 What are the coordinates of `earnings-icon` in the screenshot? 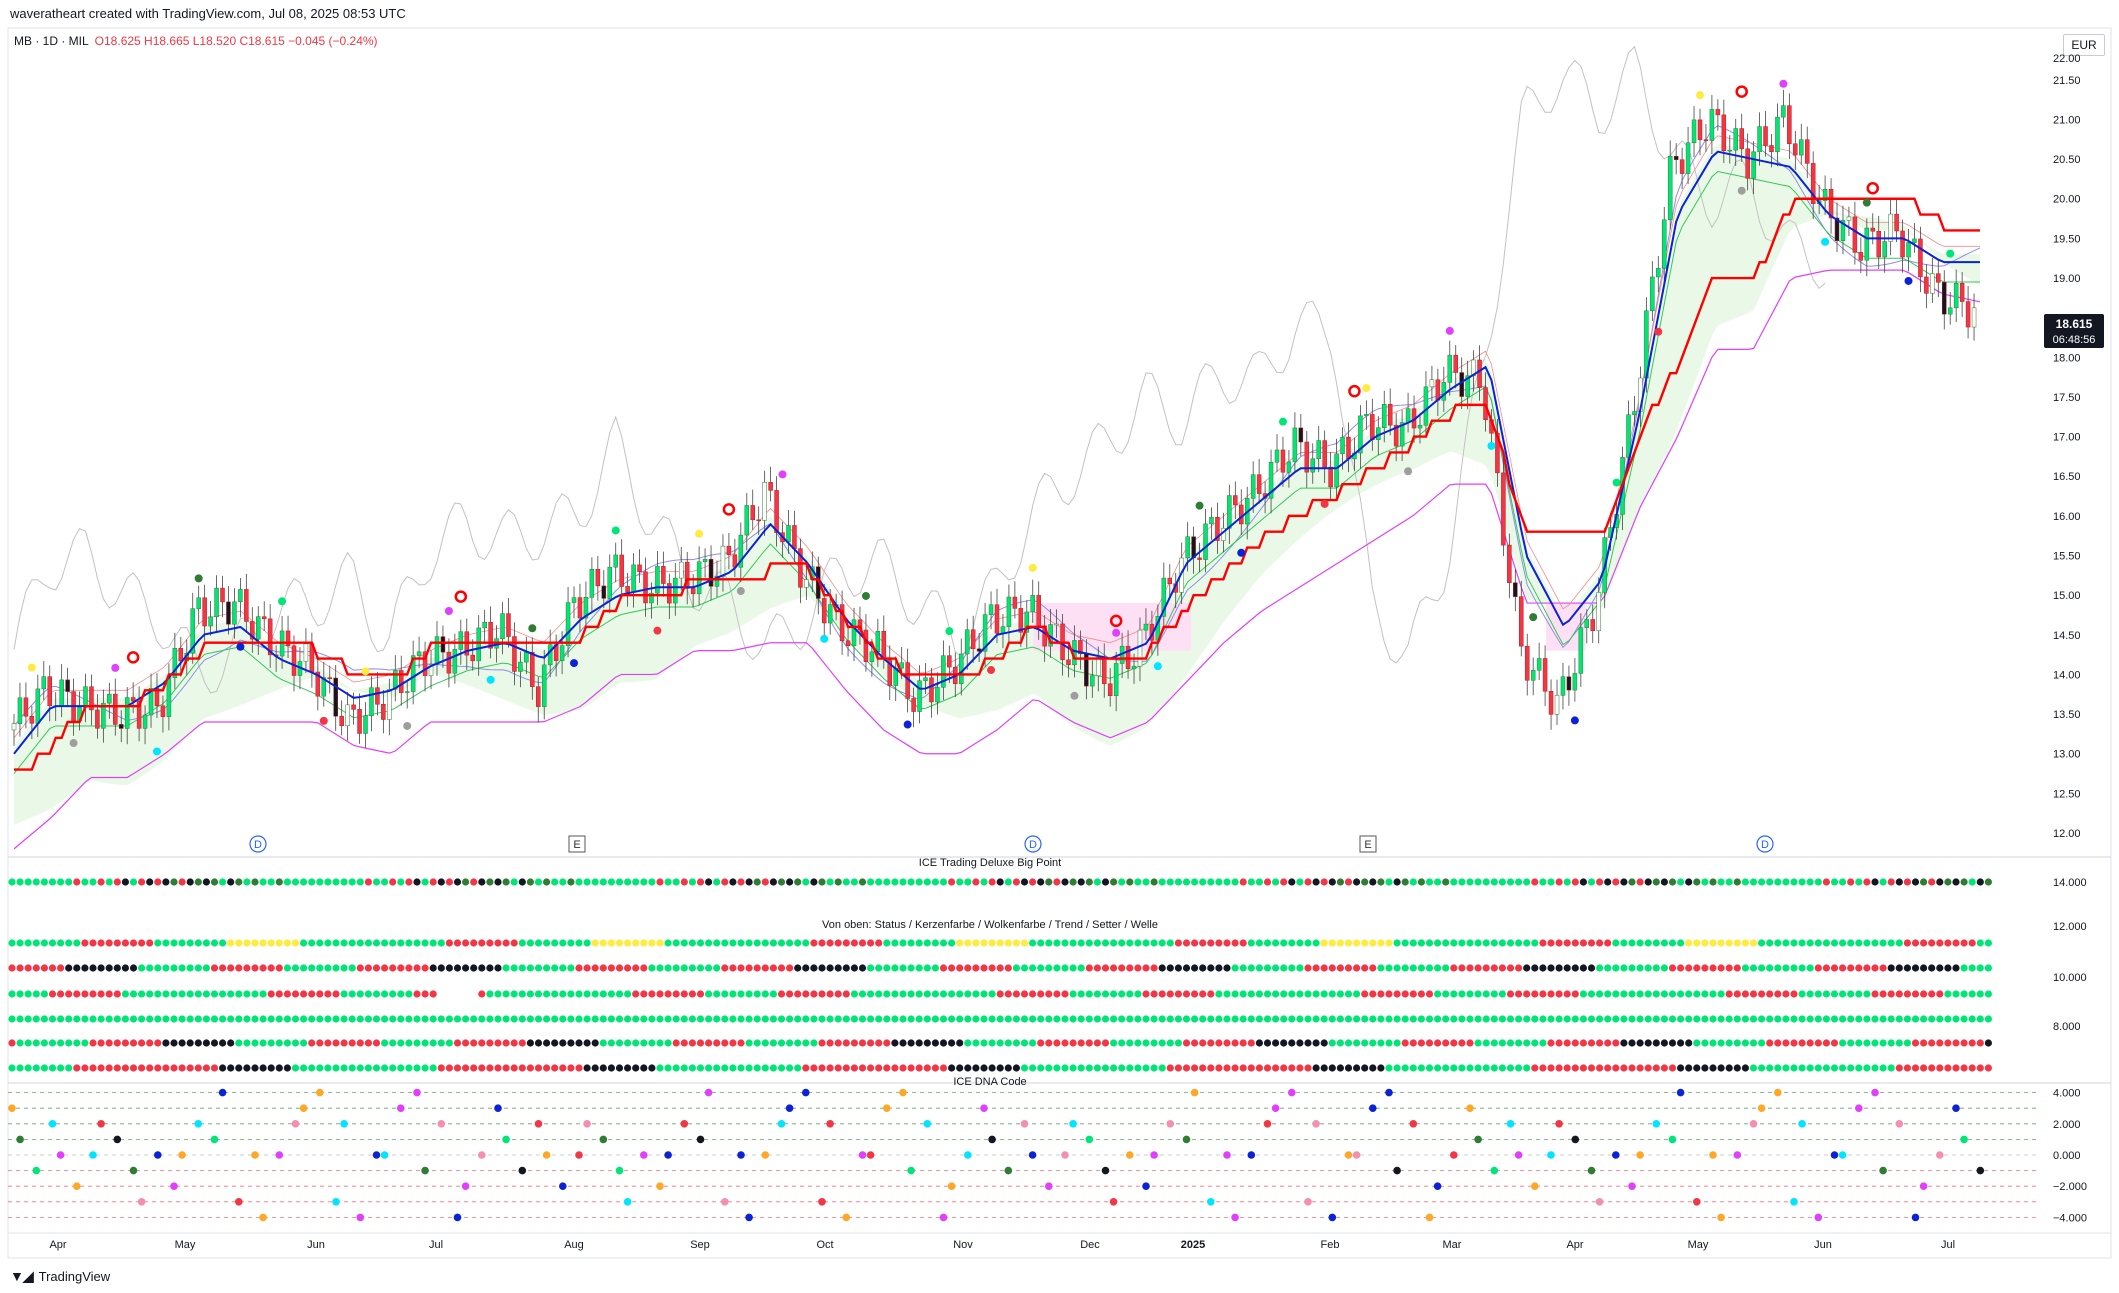 It's located at (577, 844).